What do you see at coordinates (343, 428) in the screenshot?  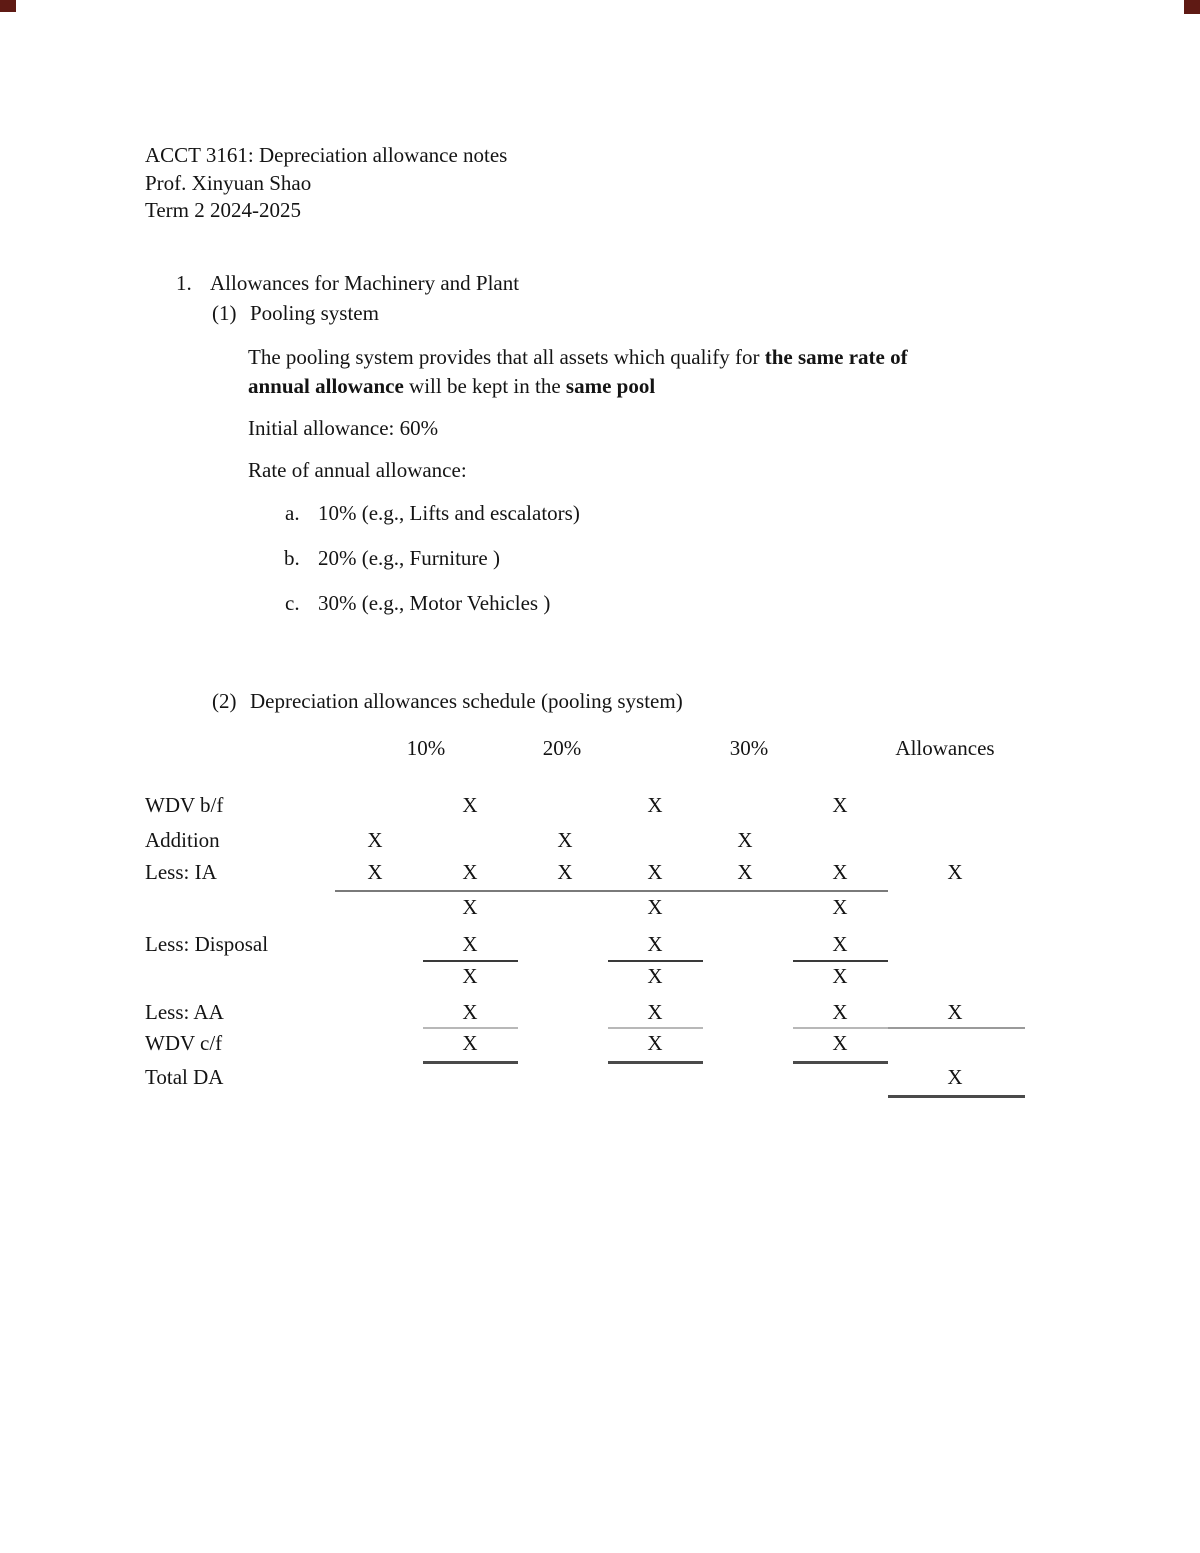 I see `initial-allowance-line: Initial allowance: 60%` at bounding box center [343, 428].